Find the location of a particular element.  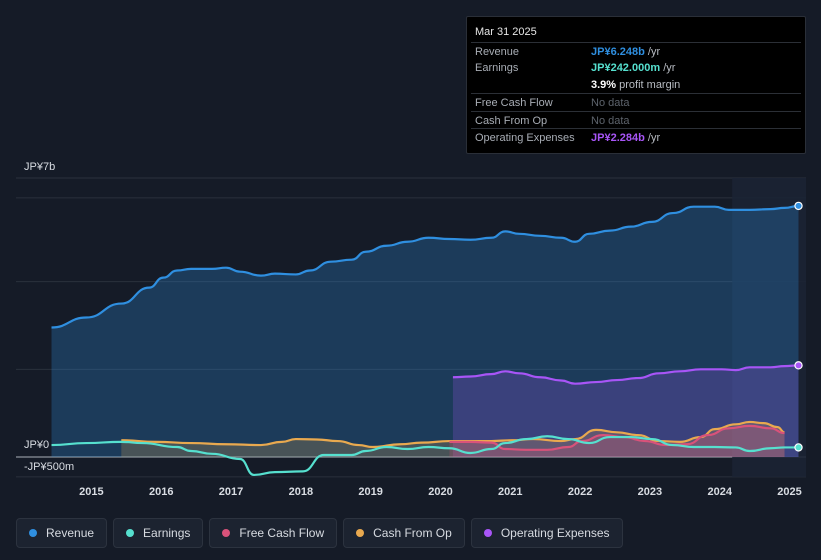

tooltip-row-profit-margin: 3.9% profit margin is located at coordinates (636, 84).